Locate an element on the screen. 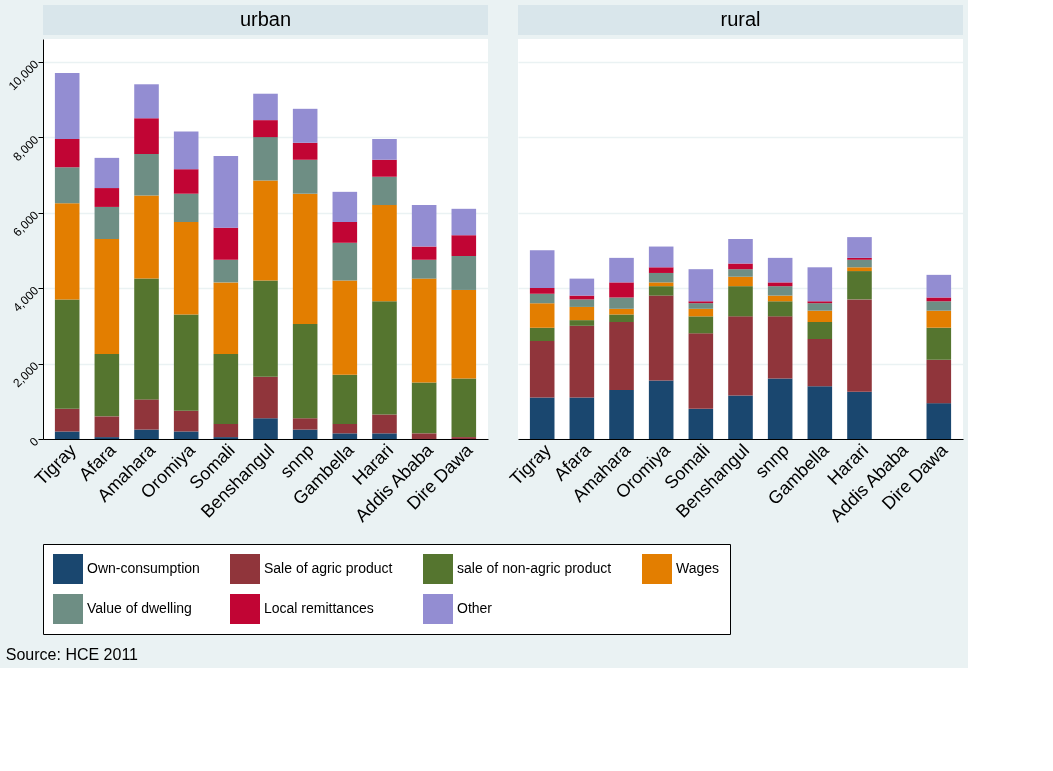 The width and height of the screenshot is (1053, 771). legend-label: Wages is located at coordinates (698, 568).